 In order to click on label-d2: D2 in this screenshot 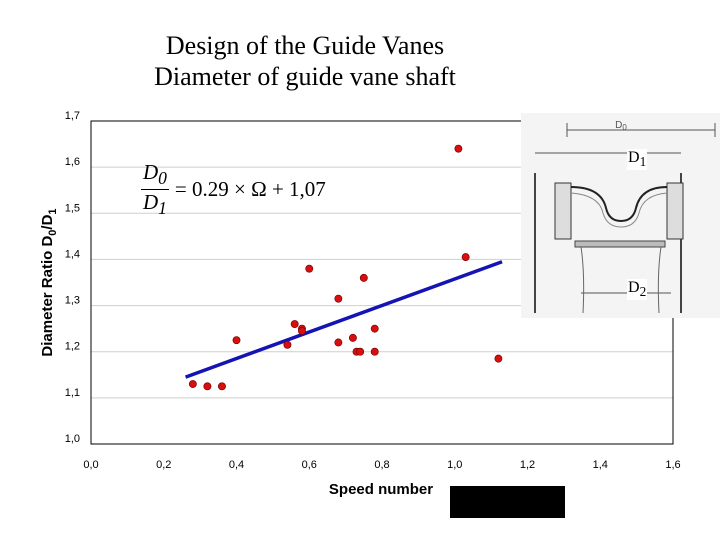, I will do `click(637, 290)`.